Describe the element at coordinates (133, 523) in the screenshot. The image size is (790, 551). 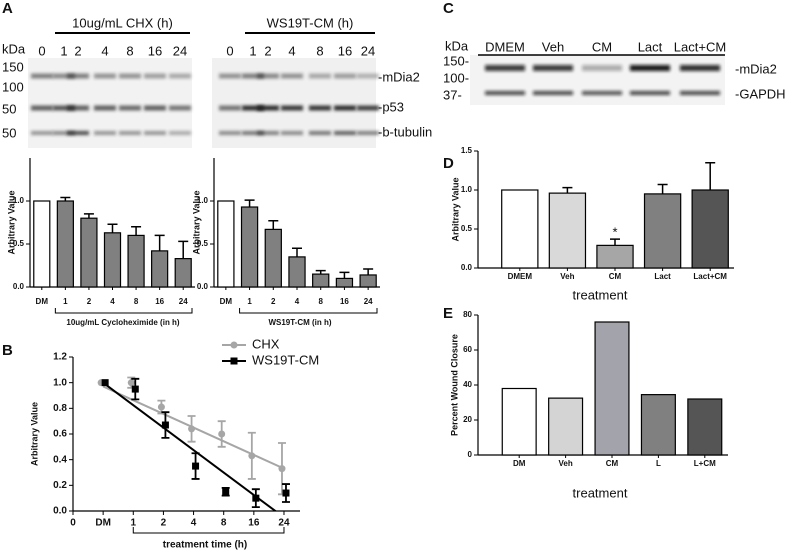
I see `x-tick-label: 1` at that location.